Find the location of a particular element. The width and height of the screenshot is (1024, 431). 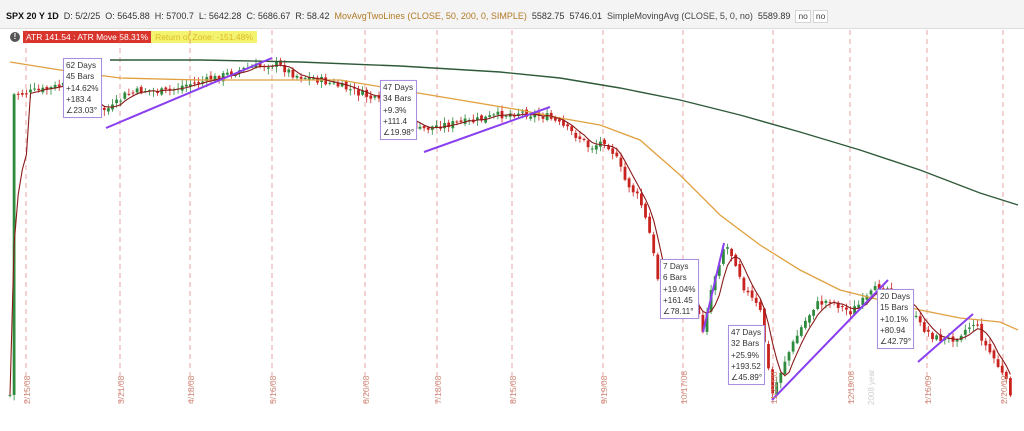

date-label: 1/16/09 is located at coordinates (928, 389).